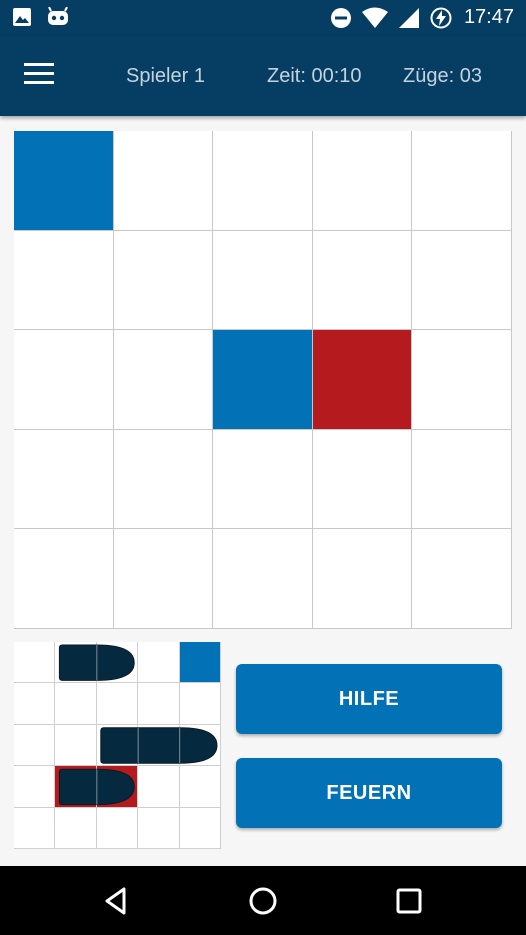  What do you see at coordinates (488, 17) in the screenshot?
I see `status-time: 17:47` at bounding box center [488, 17].